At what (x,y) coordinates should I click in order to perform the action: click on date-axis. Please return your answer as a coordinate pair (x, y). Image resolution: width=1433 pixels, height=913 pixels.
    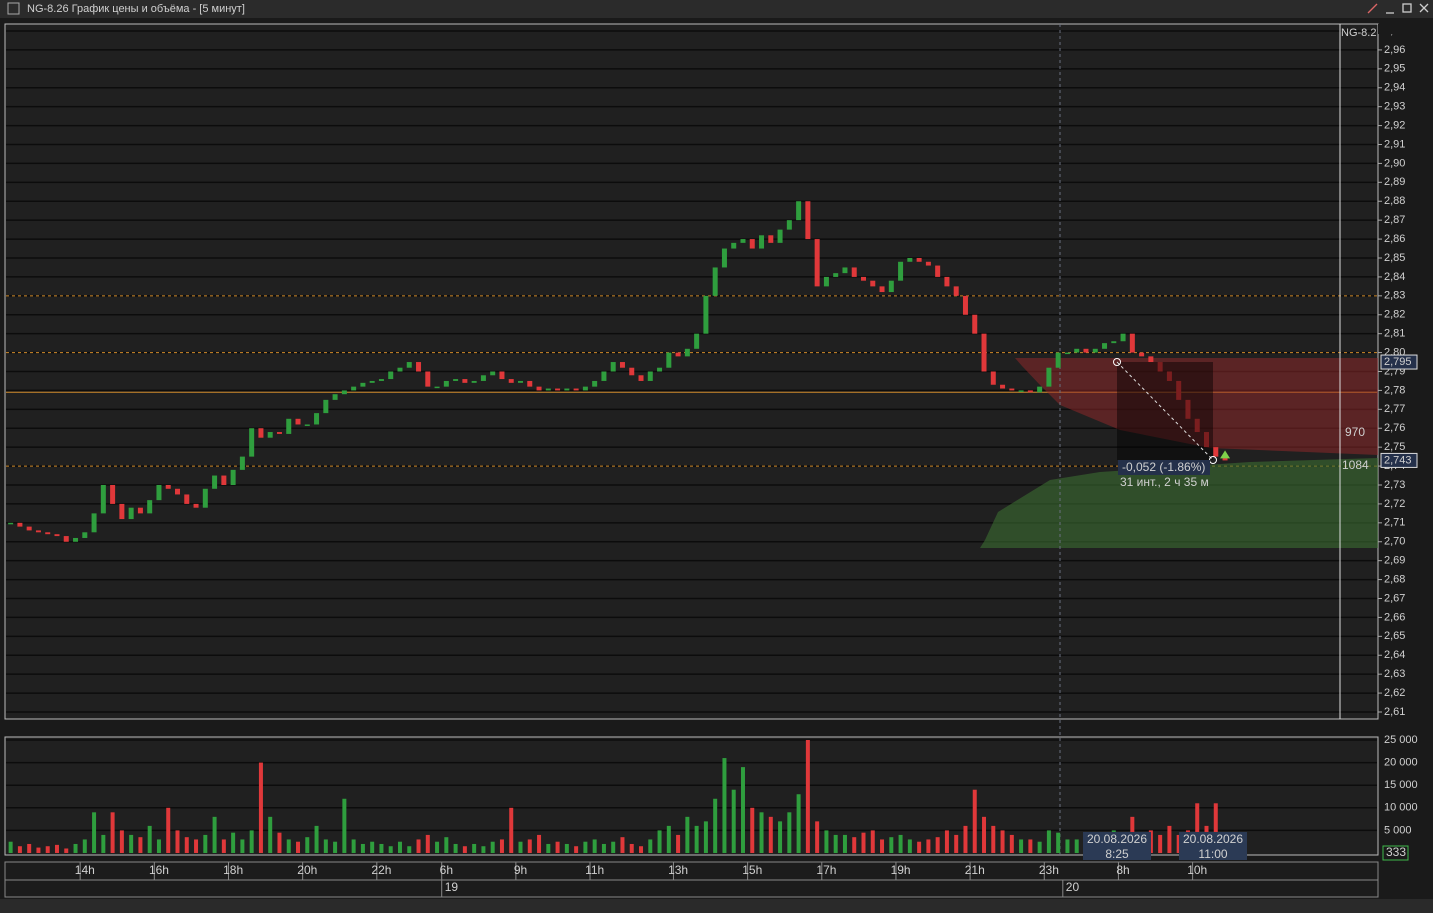
    Looking at the image, I should click on (691, 888).